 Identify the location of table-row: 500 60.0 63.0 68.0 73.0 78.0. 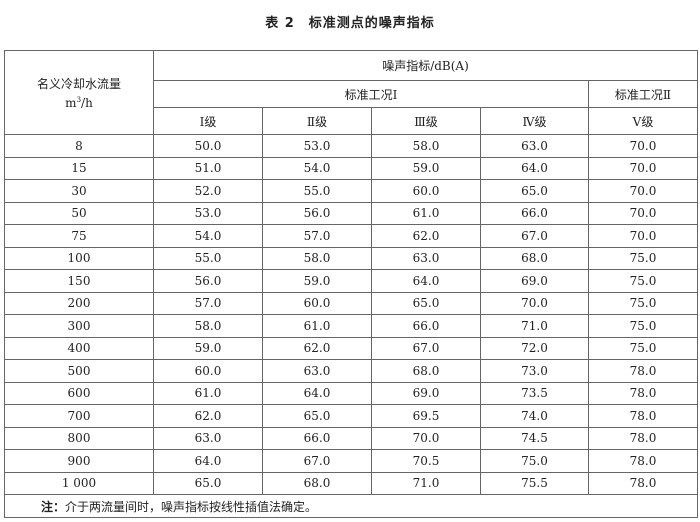
(351, 371).